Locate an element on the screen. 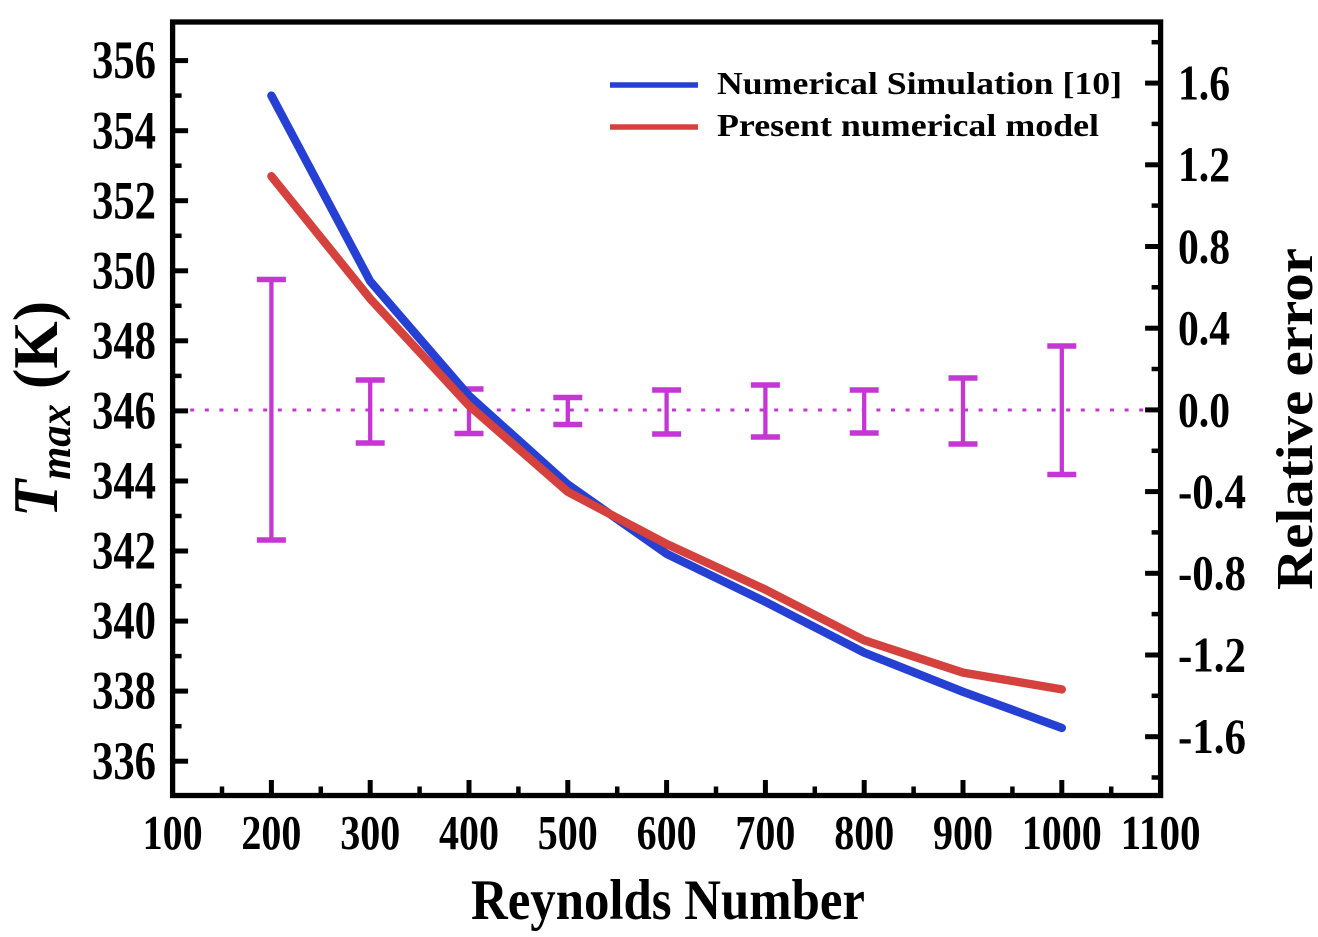 Image resolution: width=1318 pixels, height=937 pixels. svg-text: 400 is located at coordinates (469, 832).